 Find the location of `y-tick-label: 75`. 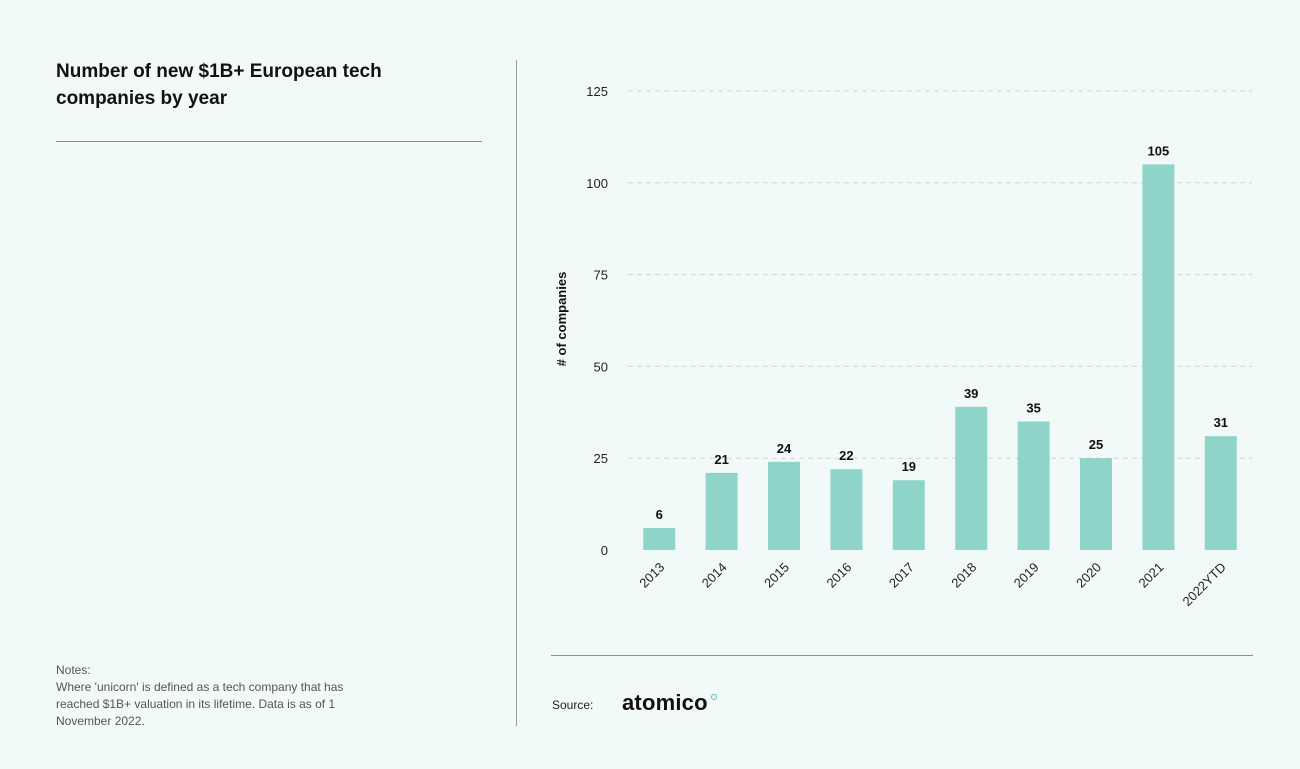

y-tick-label: 75 is located at coordinates (601, 275).